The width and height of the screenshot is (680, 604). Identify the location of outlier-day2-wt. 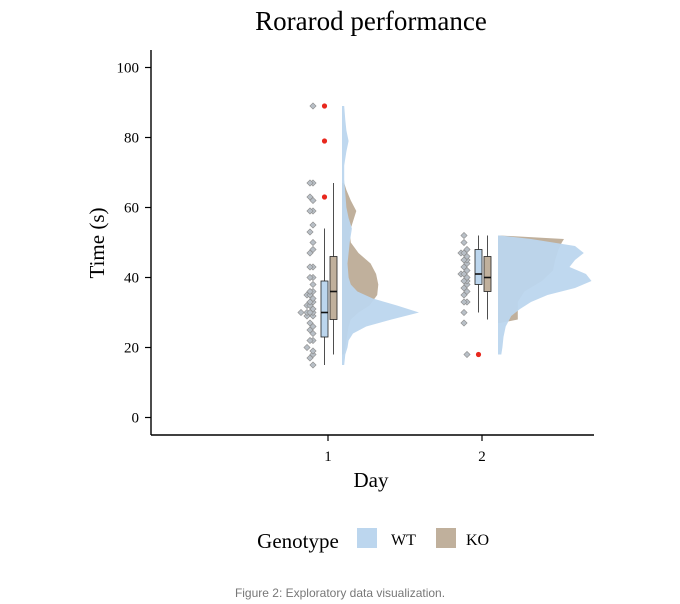
(478, 354).